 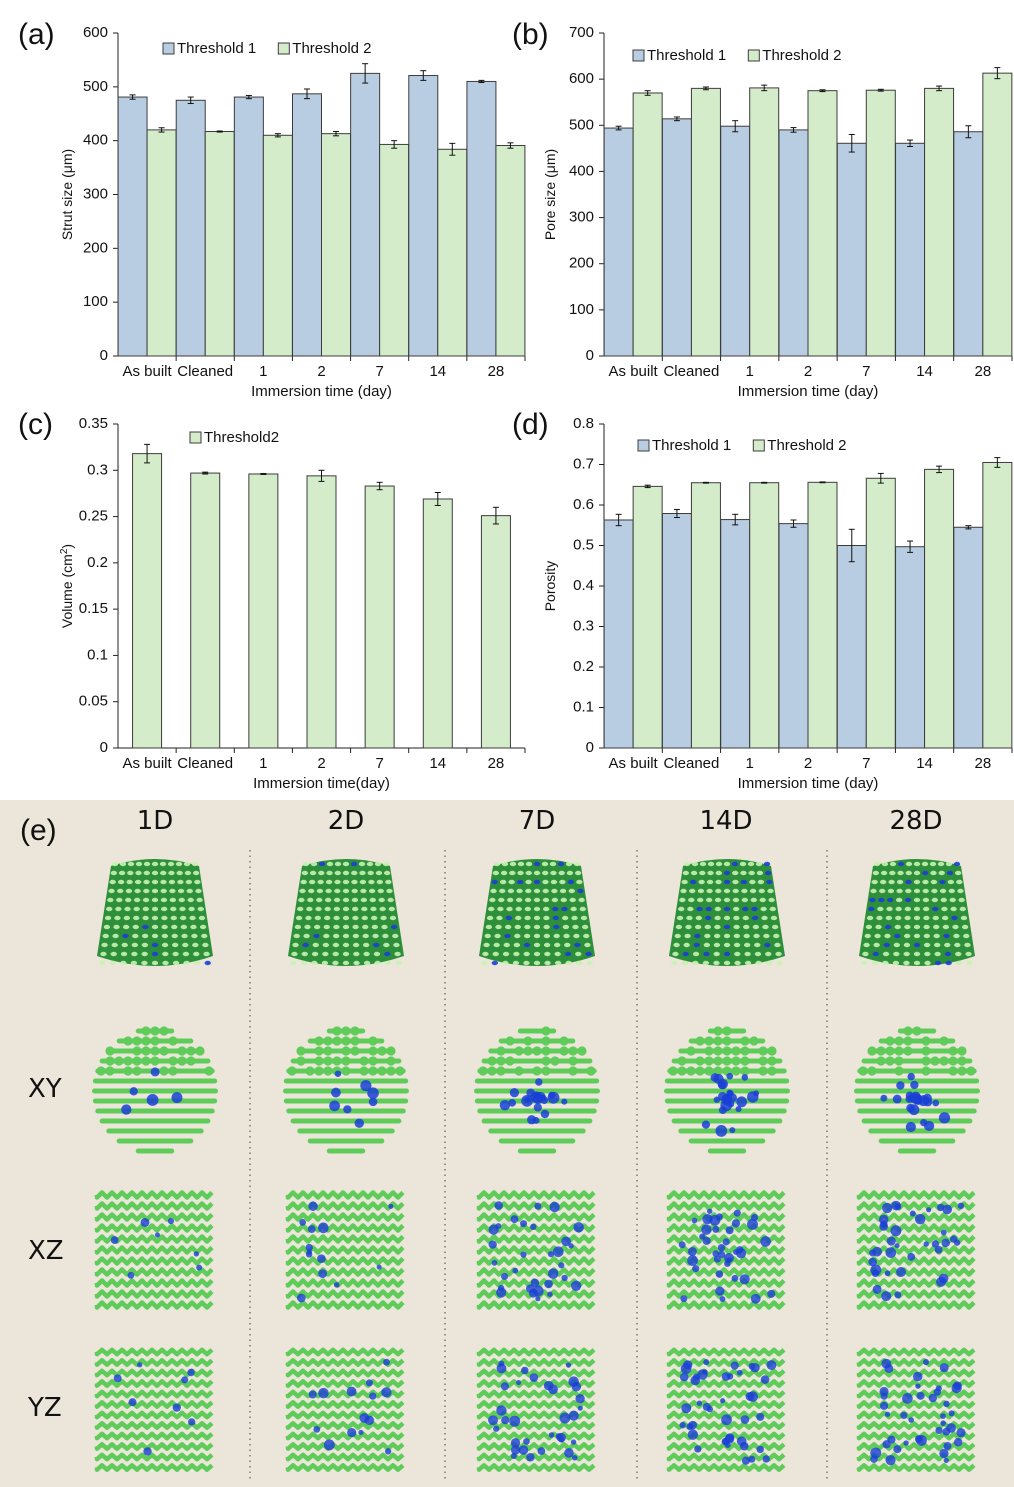 I want to click on y-tick-label: 0.25, so click(x=93, y=516).